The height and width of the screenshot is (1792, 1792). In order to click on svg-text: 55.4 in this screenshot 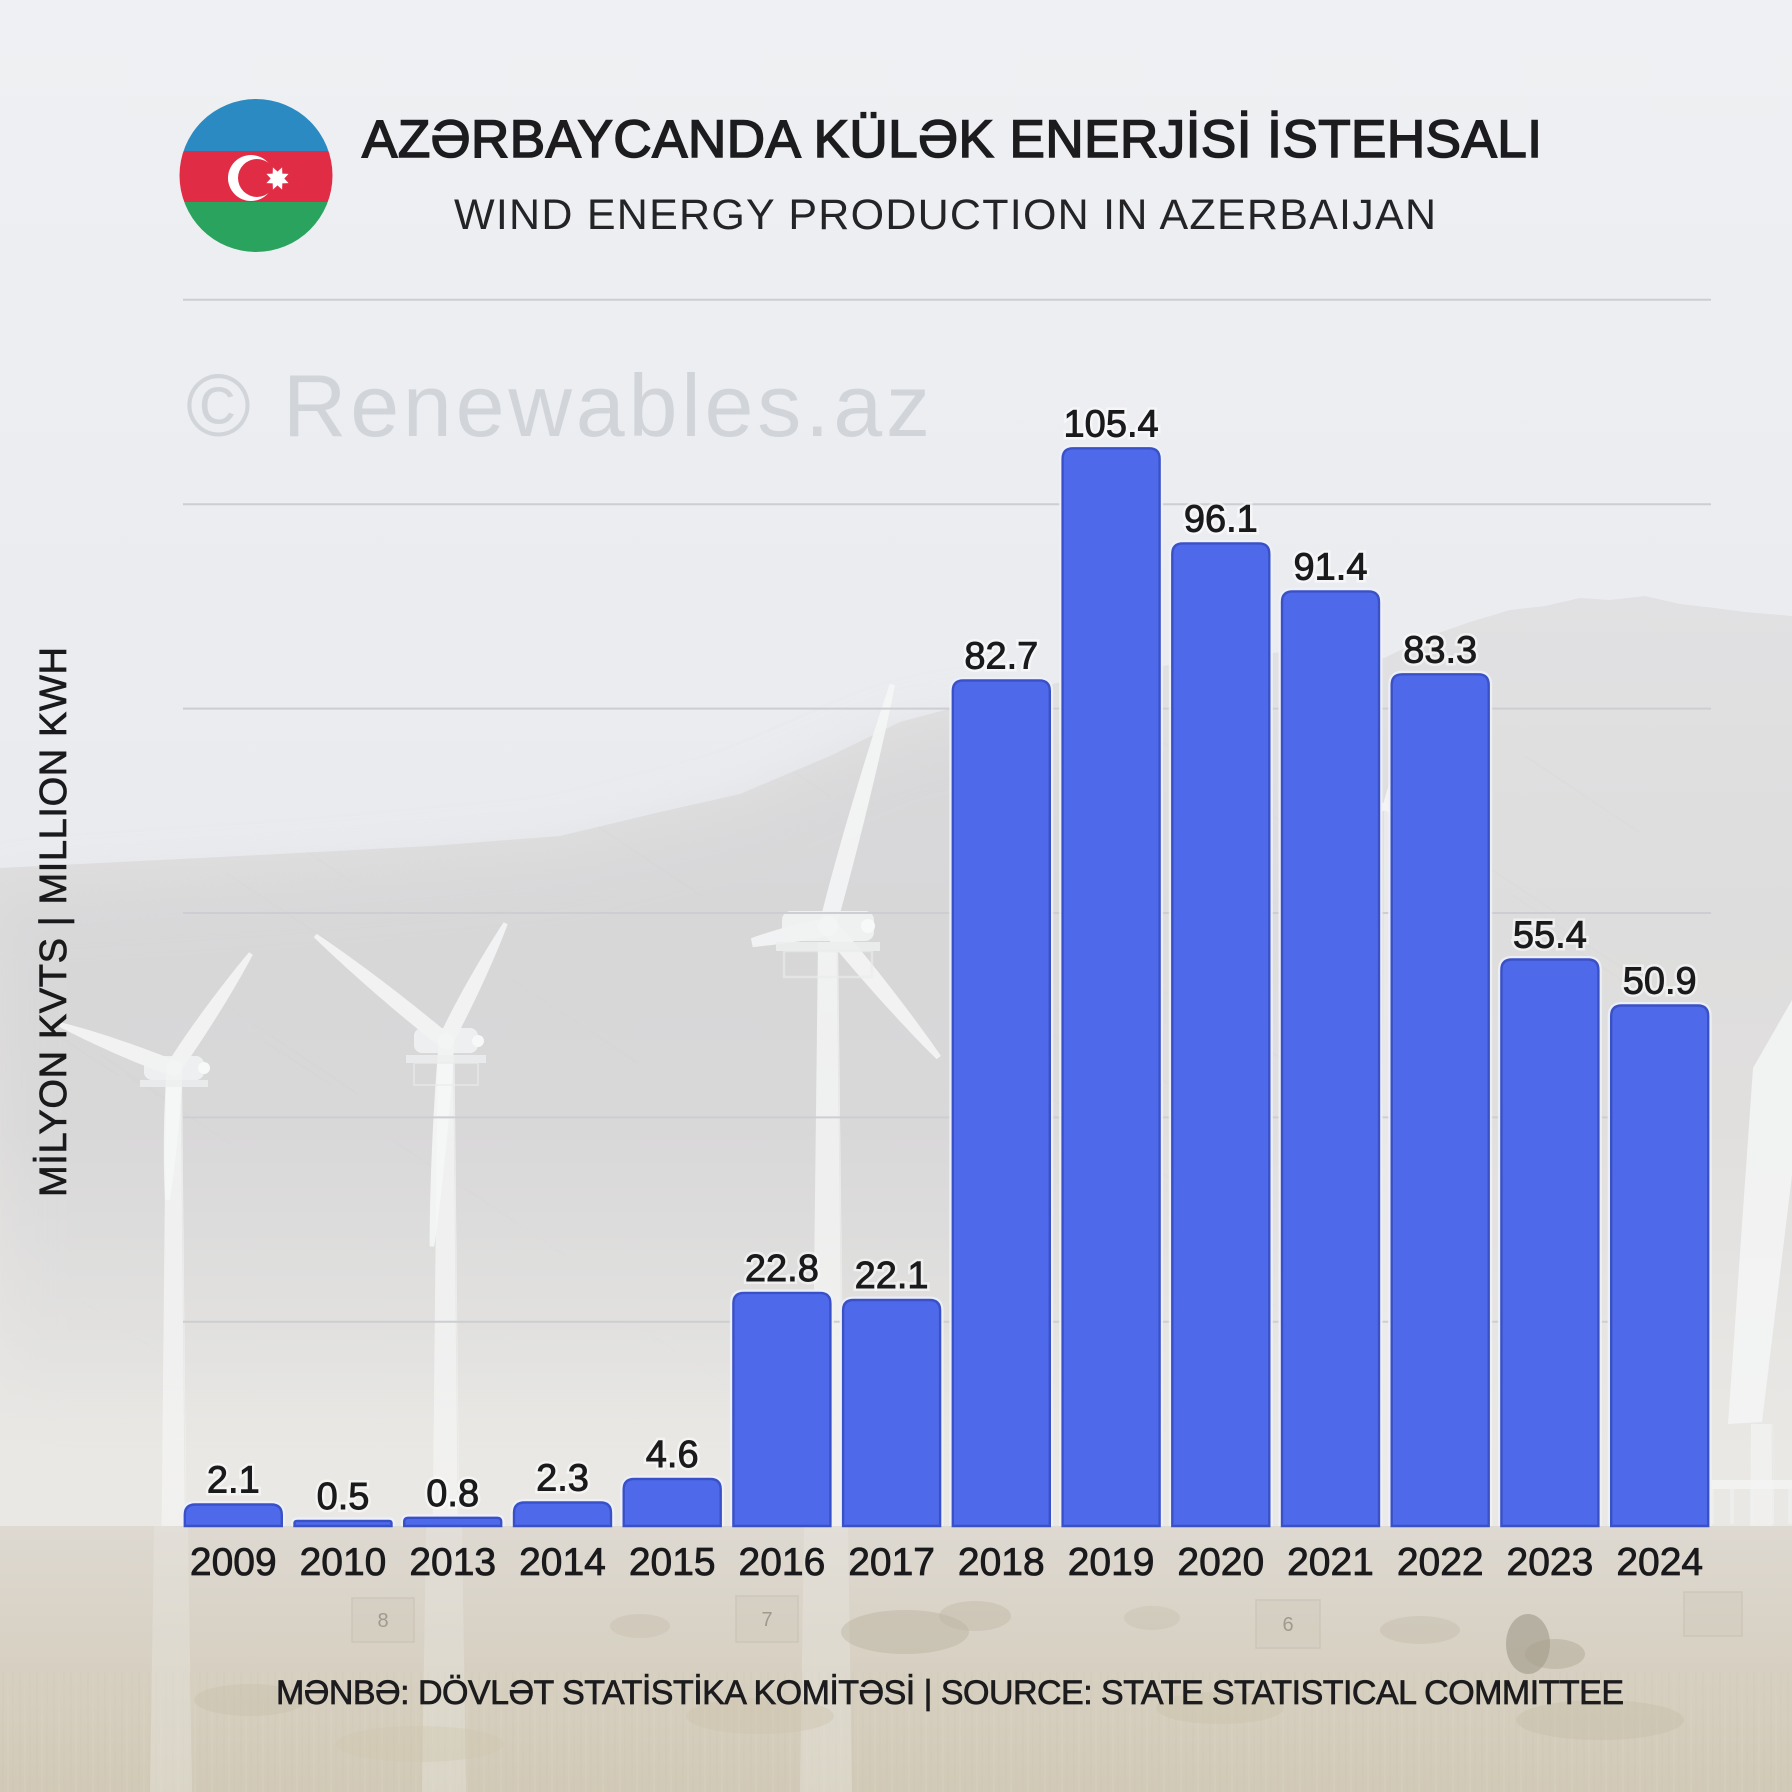, I will do `click(1550, 936)`.